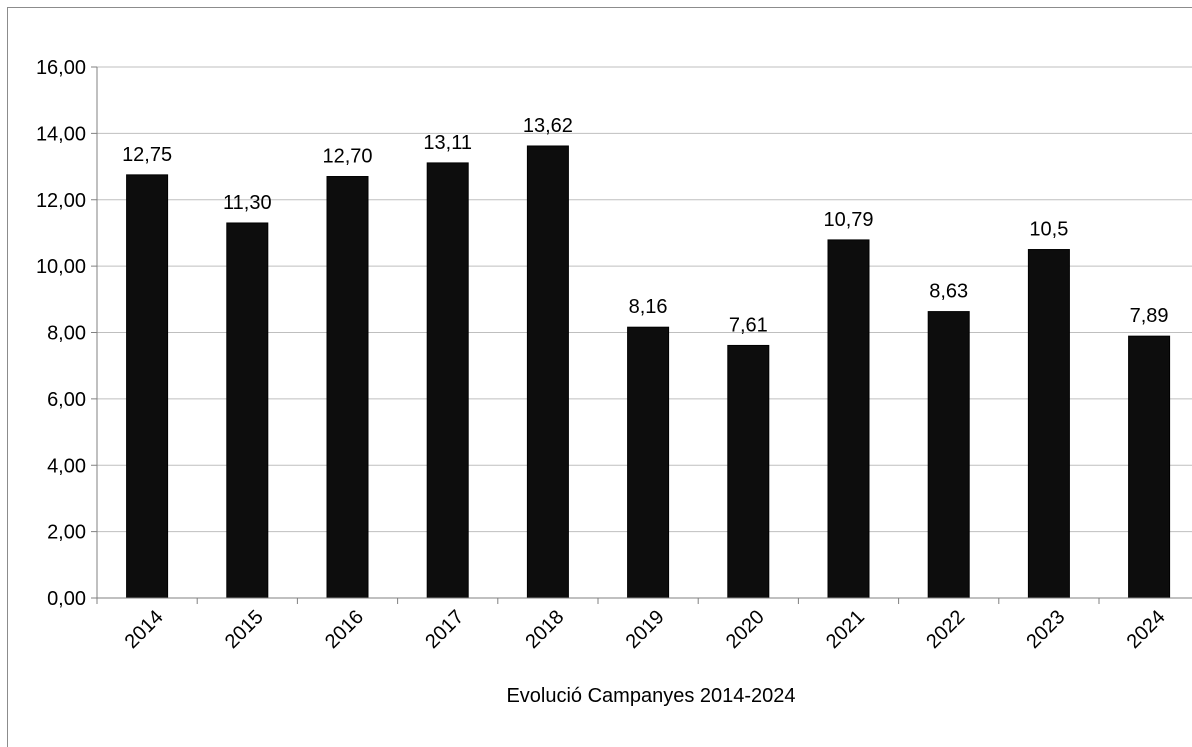 The width and height of the screenshot is (1192, 747). I want to click on y-tick-label: 12,00, so click(61, 201).